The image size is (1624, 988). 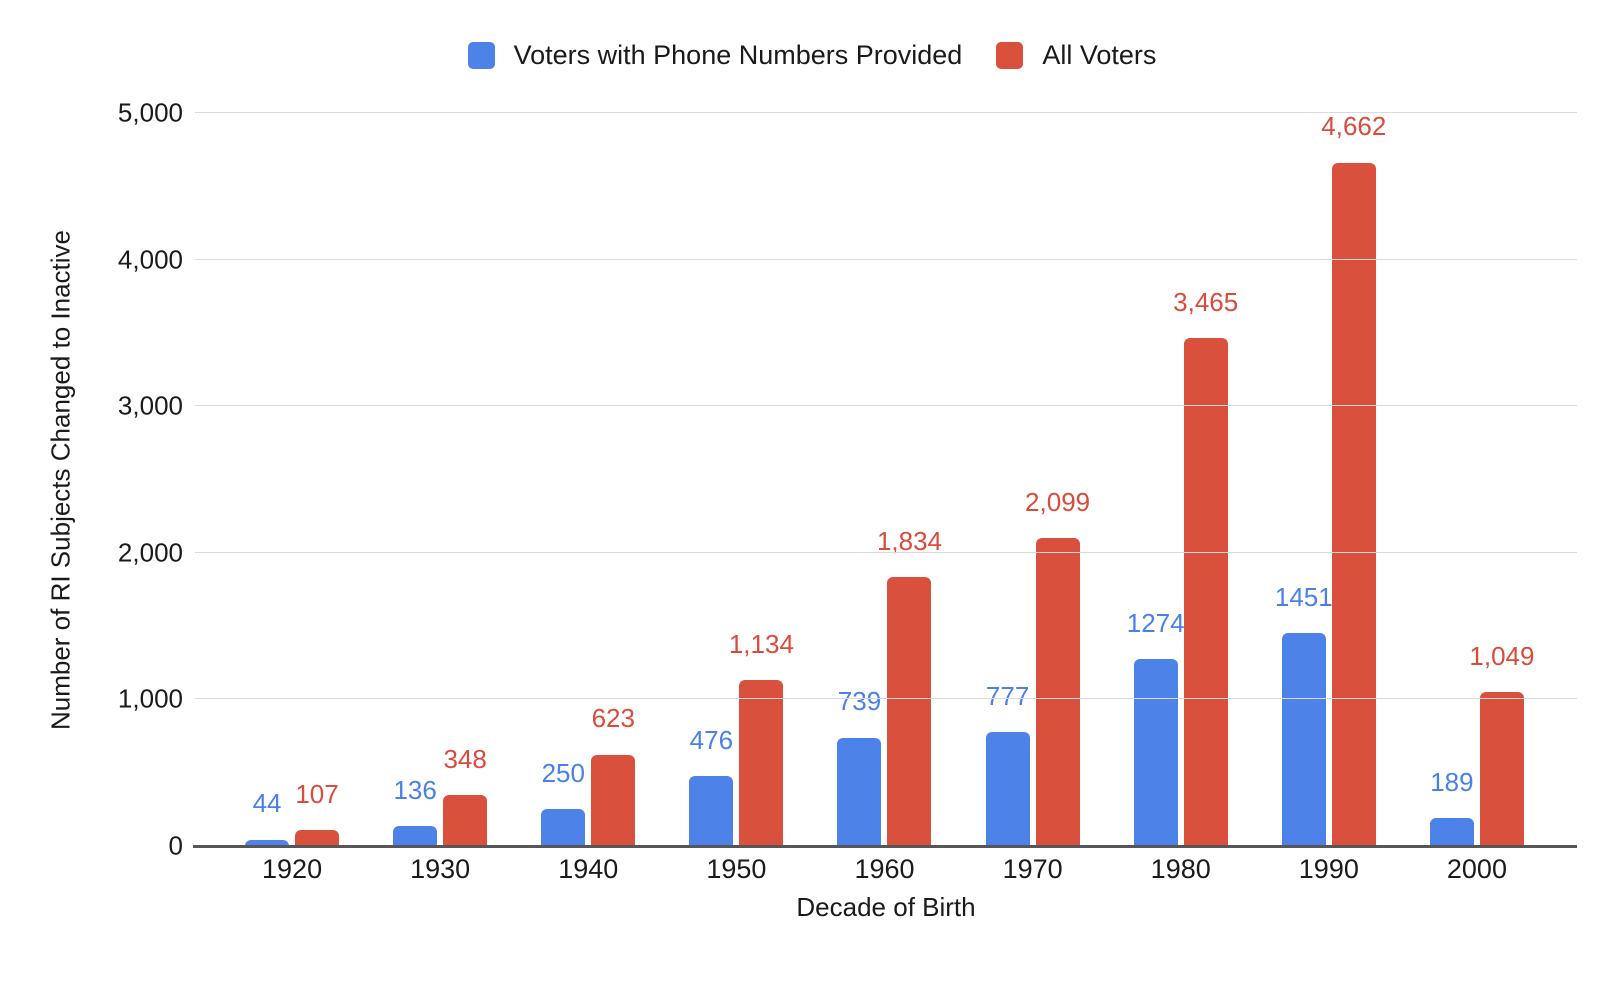 I want to click on bar-value-label-phone-voters-2000: 189, so click(x=1452, y=782).